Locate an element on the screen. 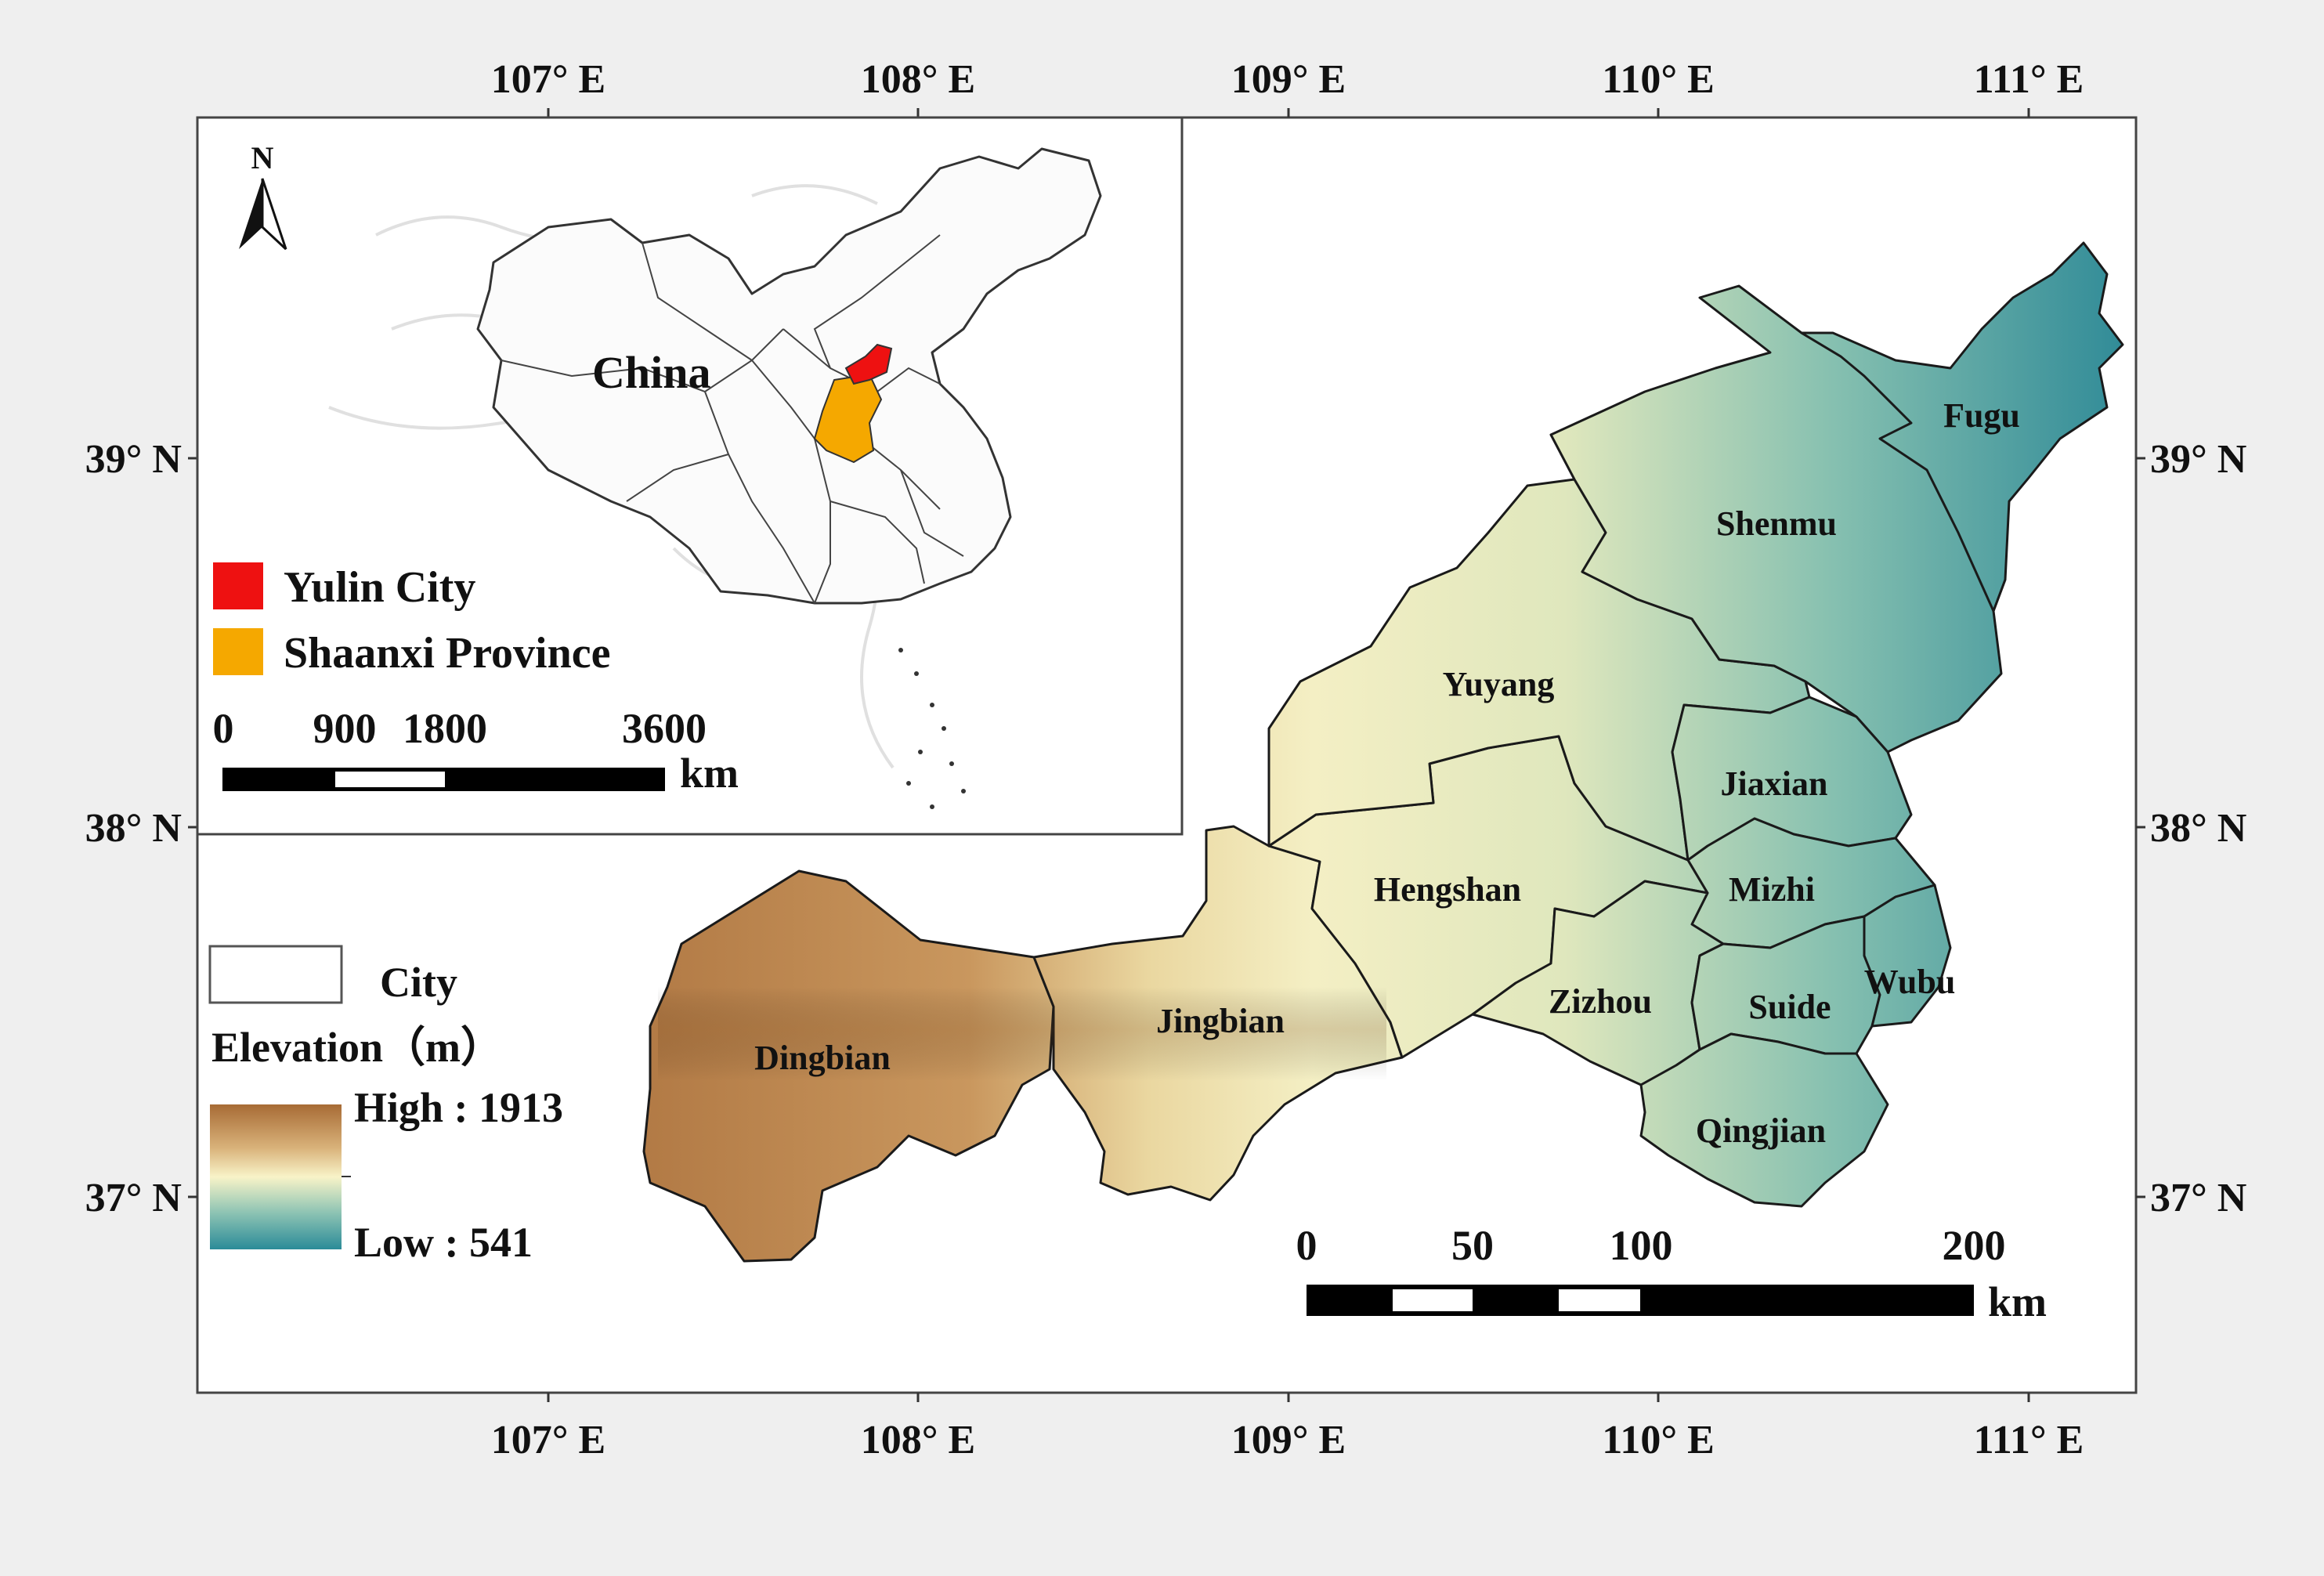 The width and height of the screenshot is (2324, 1576). county-wubu is located at coordinates (1907, 956).